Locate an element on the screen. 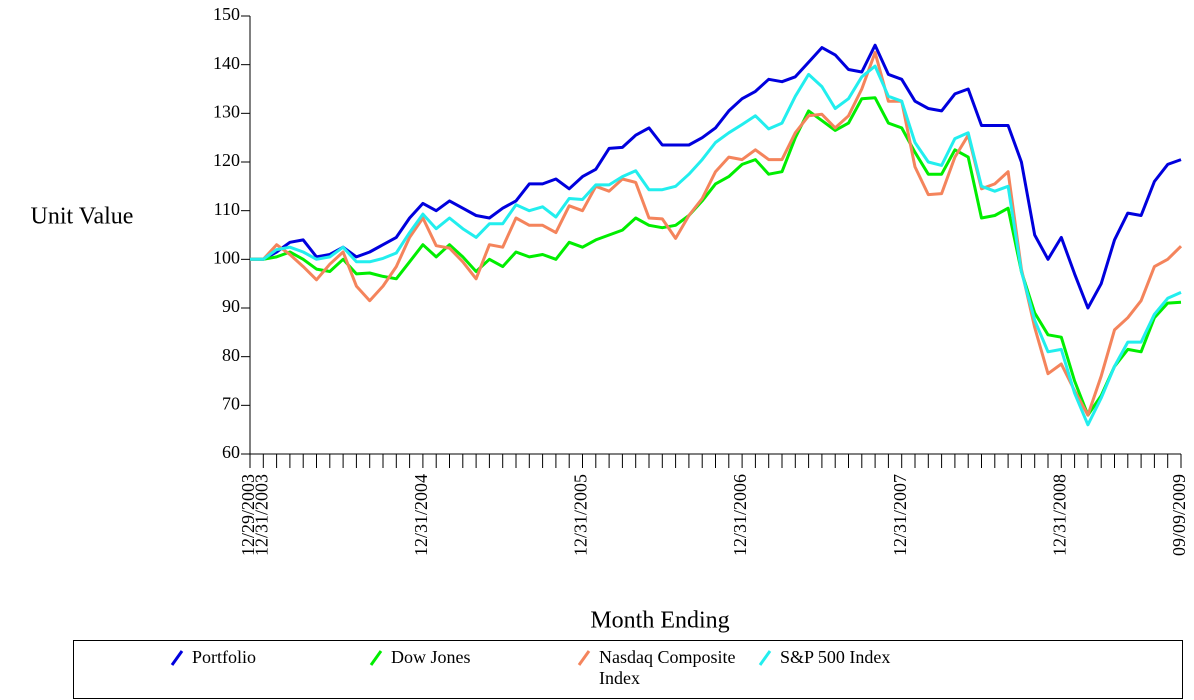 This screenshot has height=700, width=1194. x-tick-label: 12/31/2006 is located at coordinates (740, 515).